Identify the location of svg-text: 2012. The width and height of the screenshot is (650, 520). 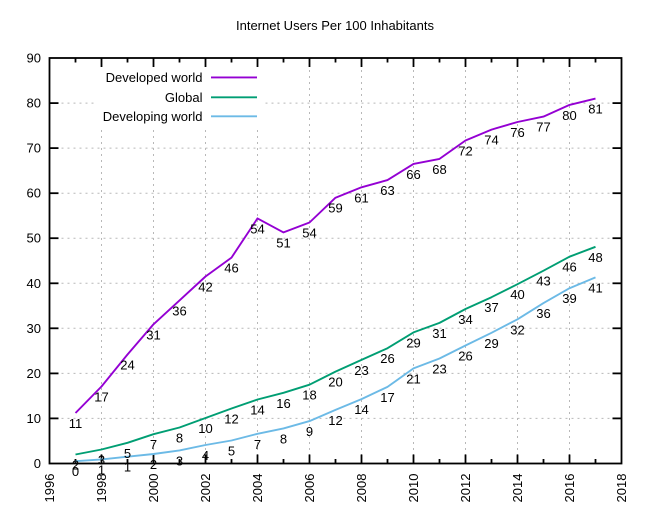
(465, 488).